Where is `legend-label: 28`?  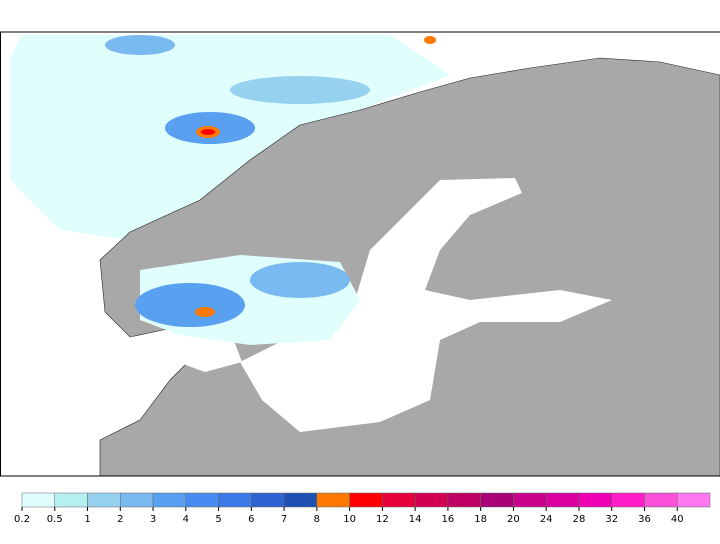
legend-label: 28 is located at coordinates (579, 519).